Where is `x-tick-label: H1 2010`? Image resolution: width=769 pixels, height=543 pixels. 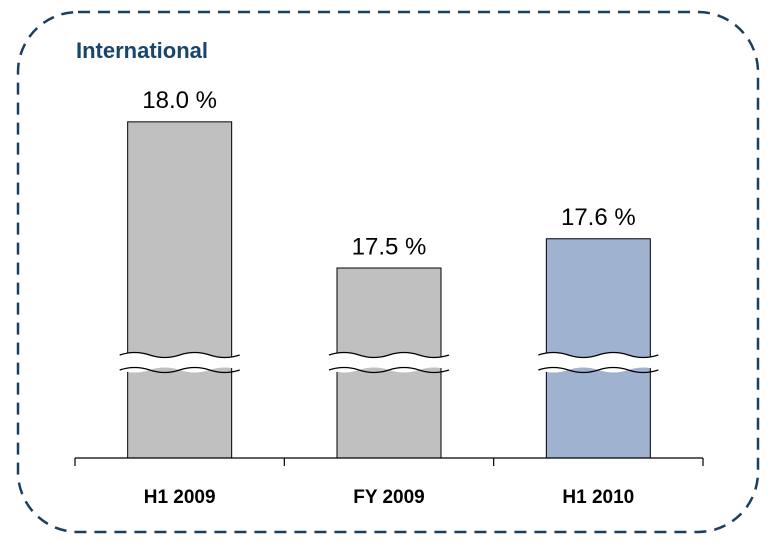
x-tick-label: H1 2010 is located at coordinates (598, 497).